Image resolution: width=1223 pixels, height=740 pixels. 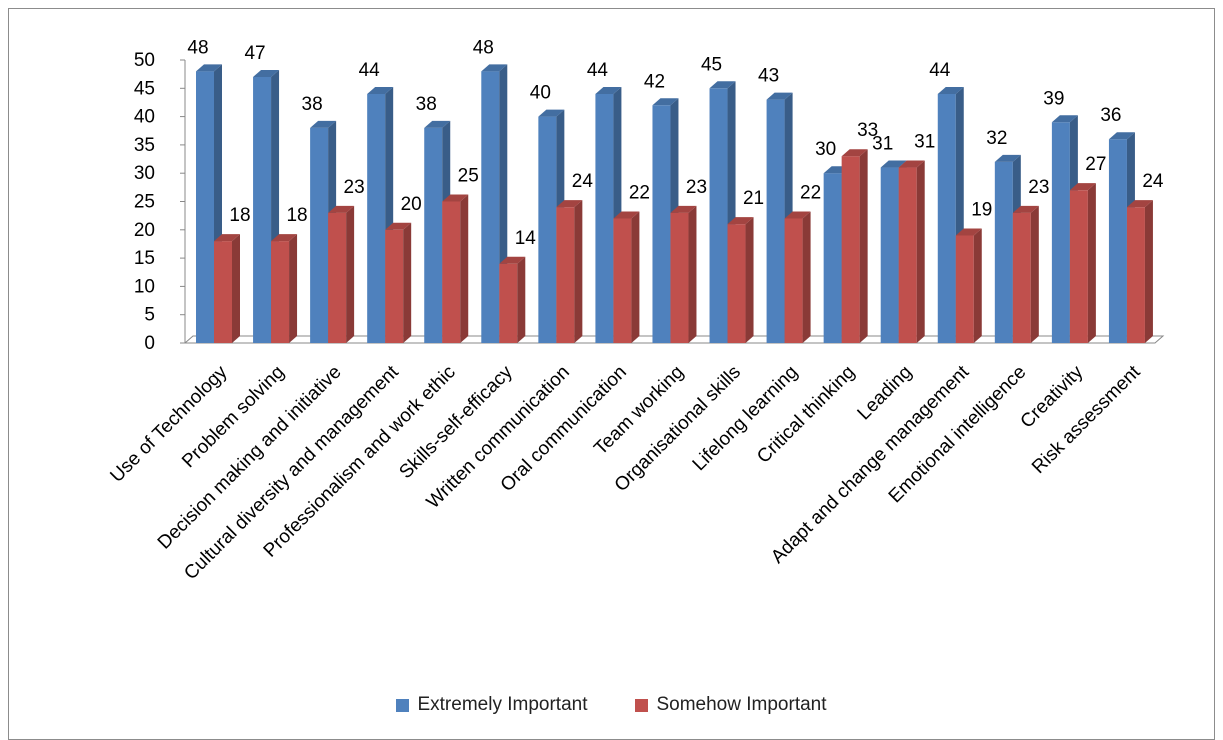 I want to click on y-tick-label: 35, so click(x=144, y=145).